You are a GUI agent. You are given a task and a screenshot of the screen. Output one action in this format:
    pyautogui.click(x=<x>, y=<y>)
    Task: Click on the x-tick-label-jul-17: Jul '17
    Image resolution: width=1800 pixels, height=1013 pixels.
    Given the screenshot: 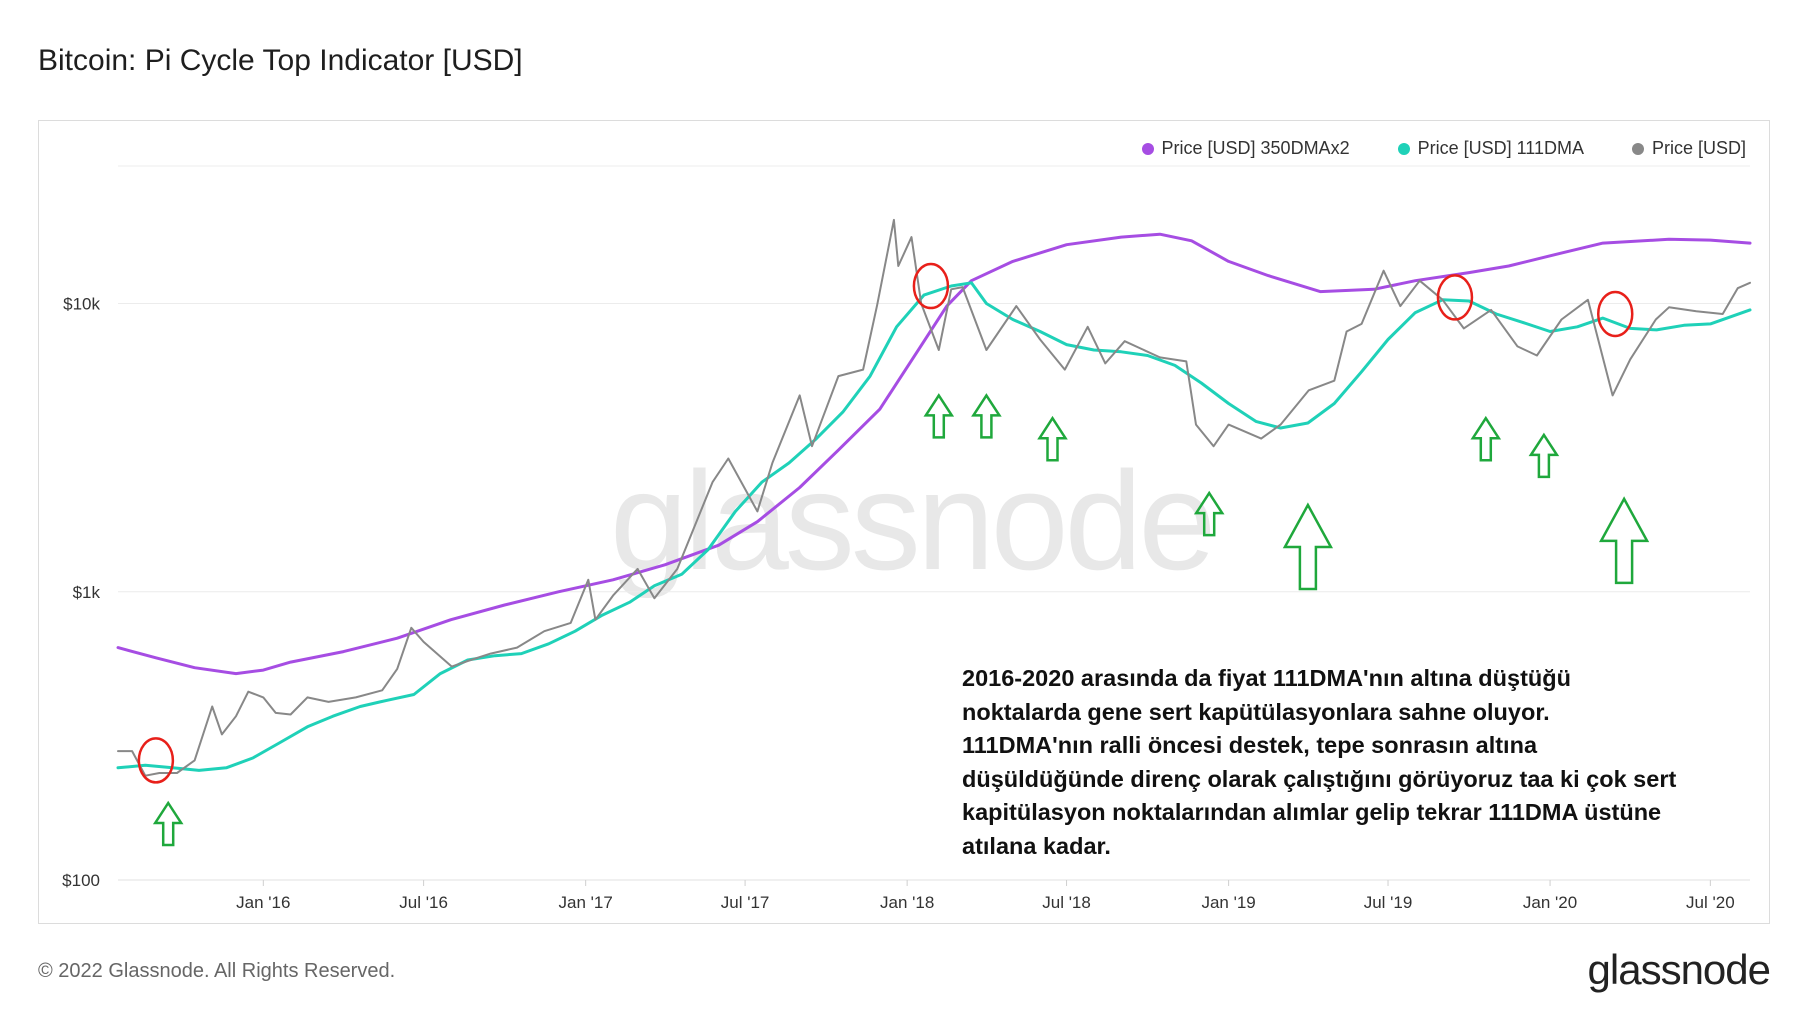 What is the action you would take?
    pyautogui.click(x=745, y=902)
    